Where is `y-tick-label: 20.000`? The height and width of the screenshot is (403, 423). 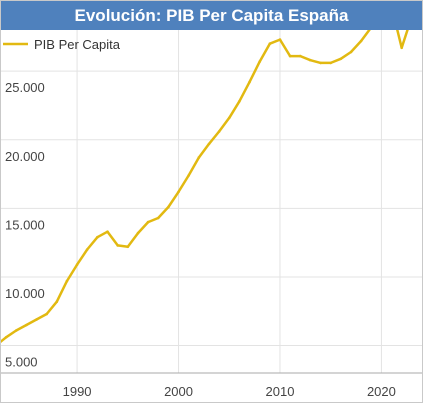
y-tick-label: 20.000 is located at coordinates (25, 156).